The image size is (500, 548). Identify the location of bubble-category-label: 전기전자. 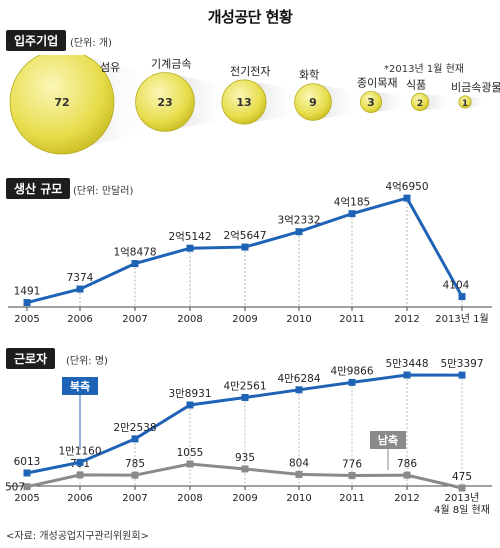
(250, 71).